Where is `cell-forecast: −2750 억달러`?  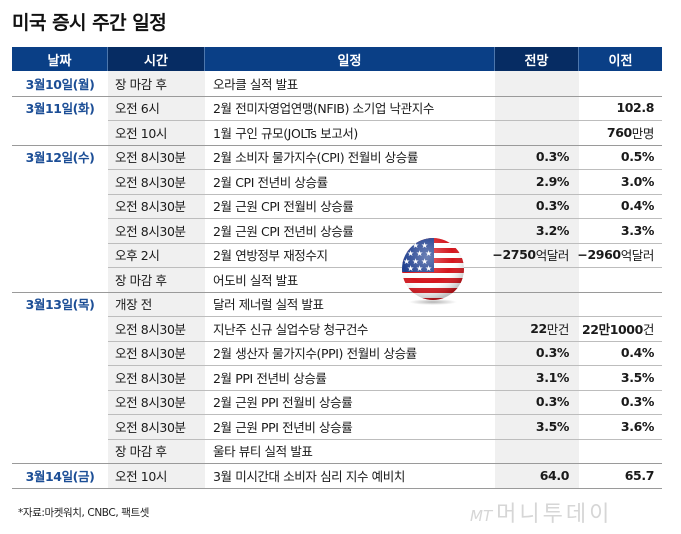
cell-forecast: −2750 억달러 is located at coordinates (535, 254).